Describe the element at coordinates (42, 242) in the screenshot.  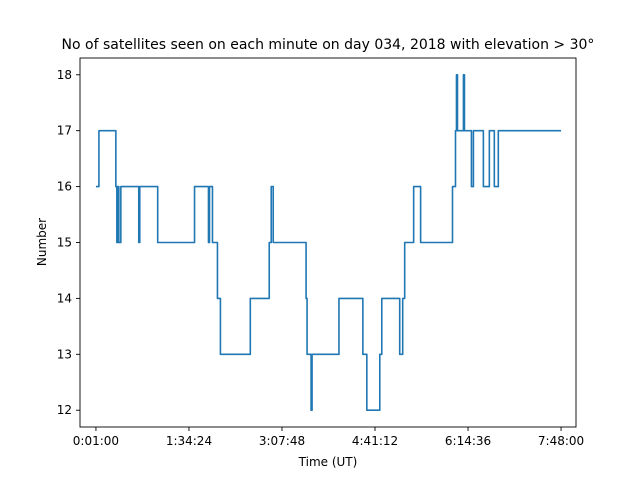
I see `y-axis-label: Number` at that location.